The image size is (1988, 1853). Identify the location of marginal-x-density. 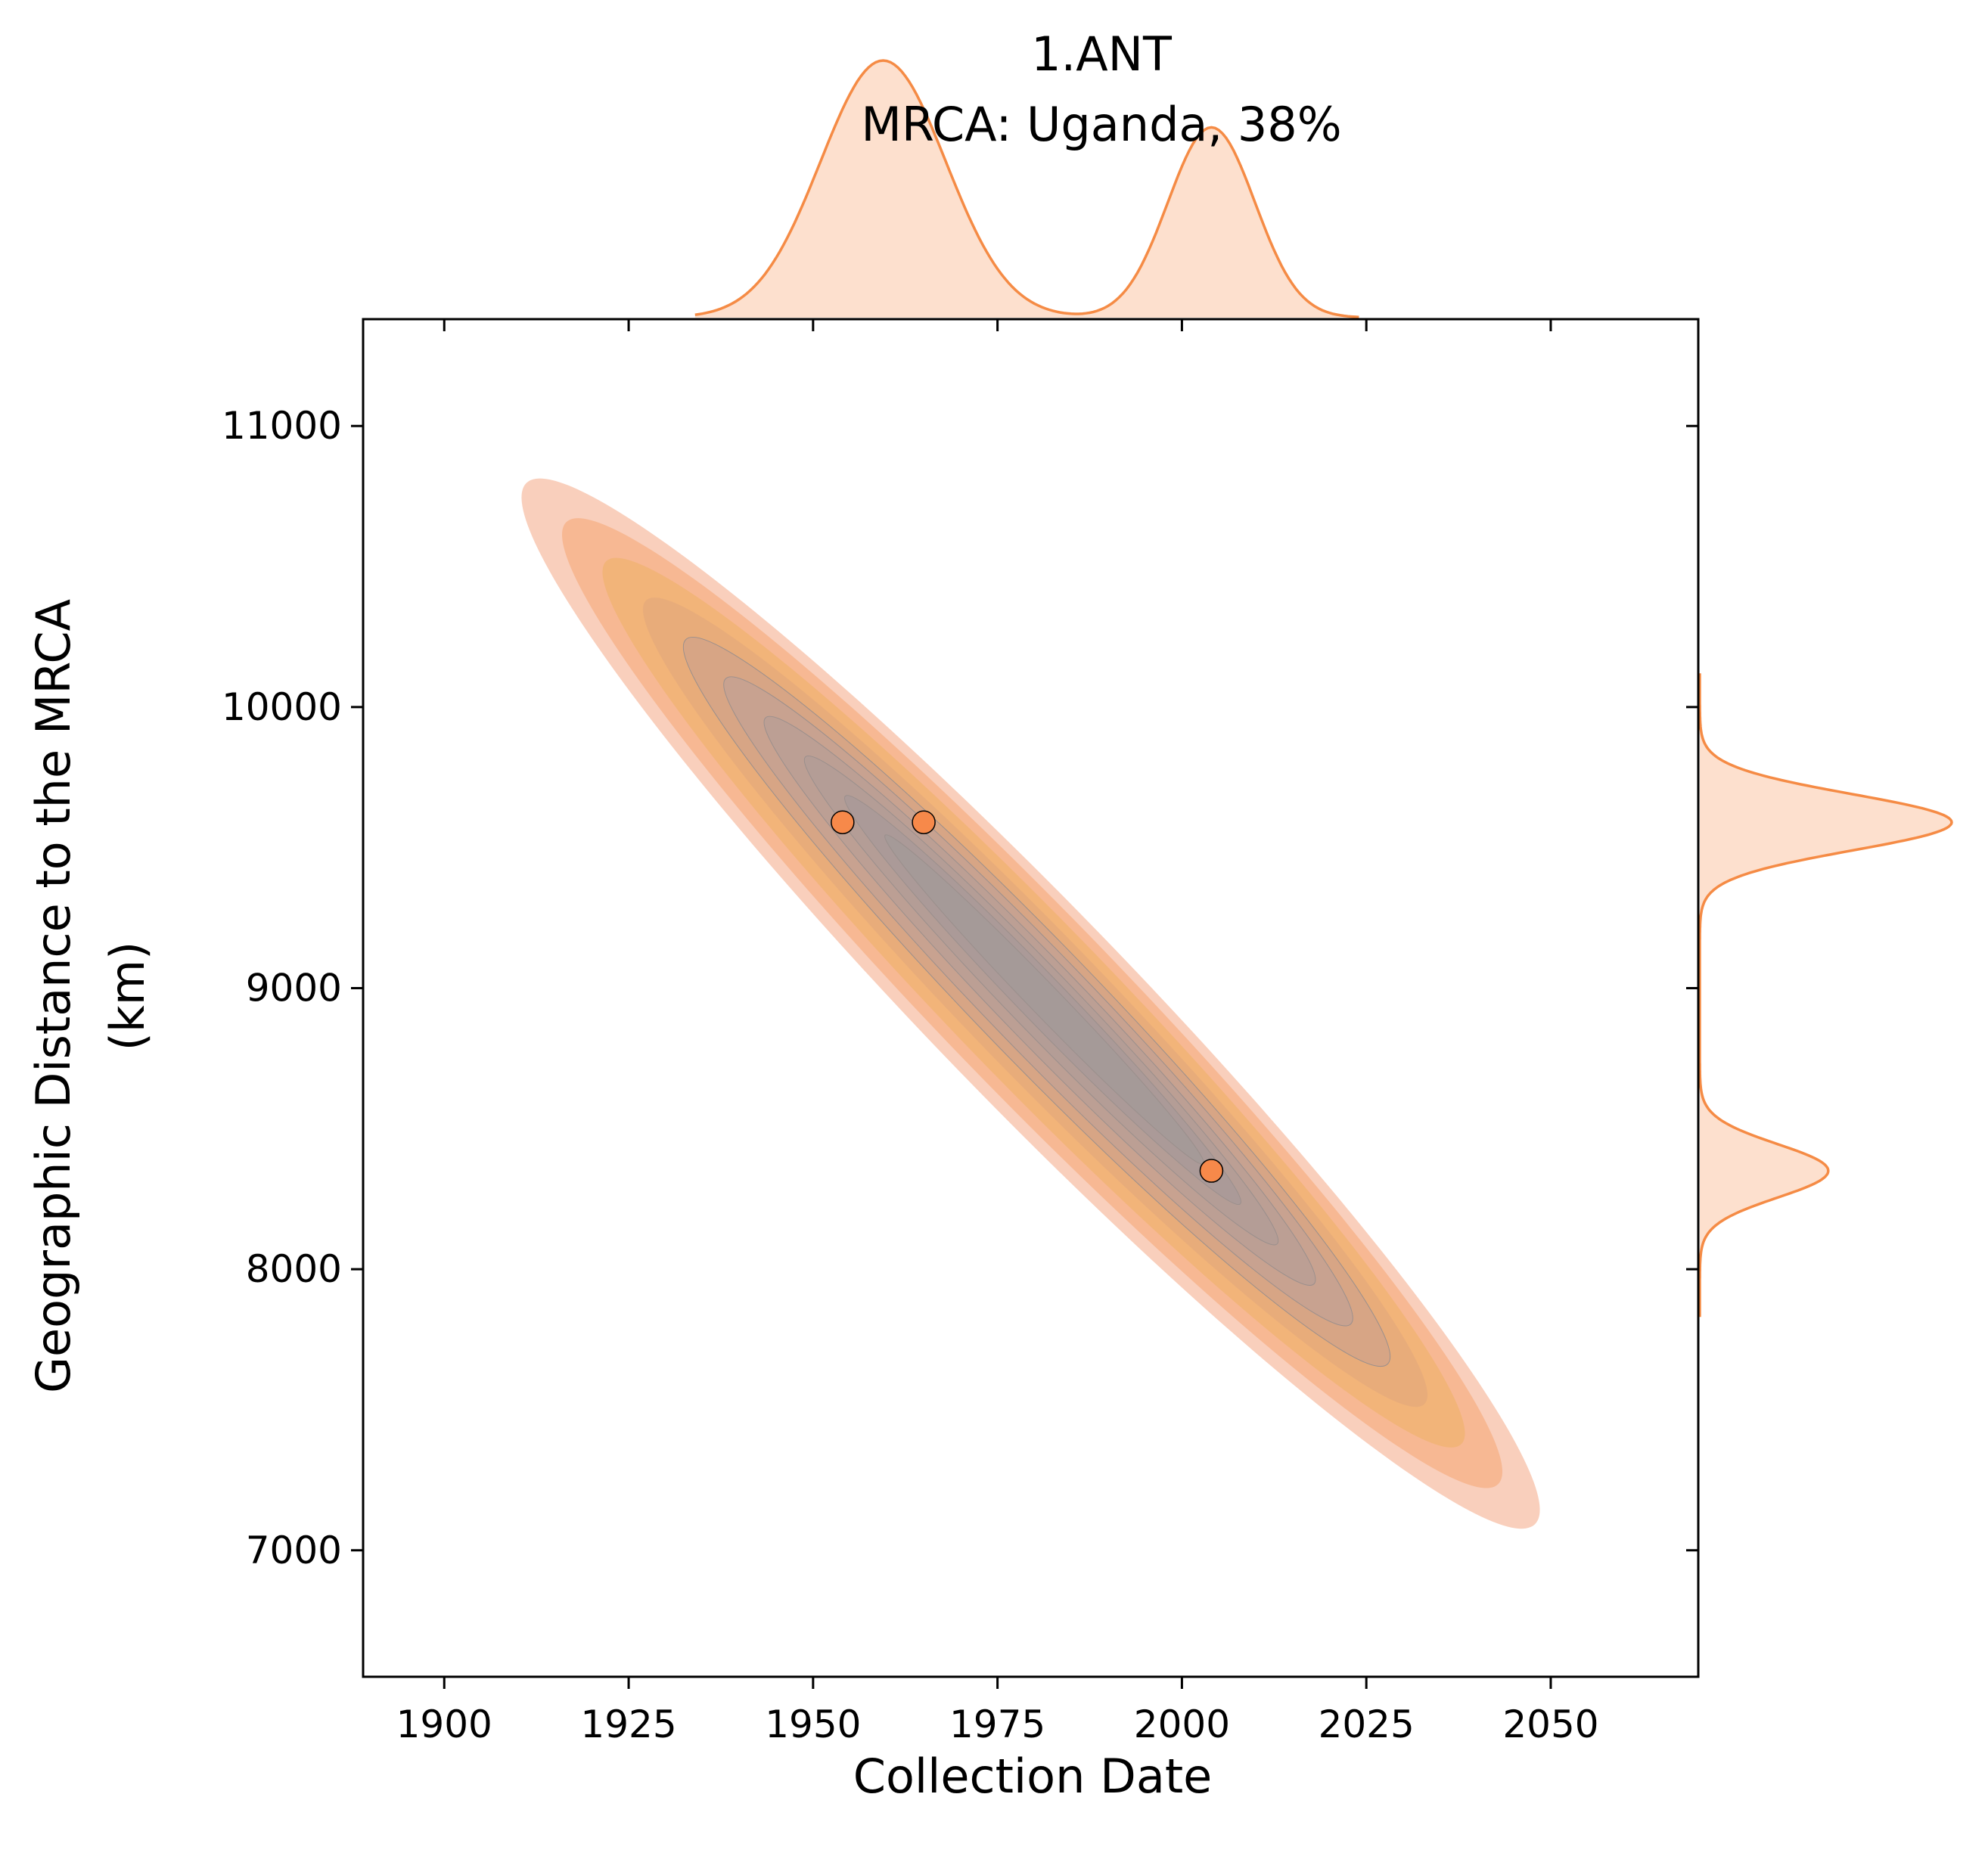
(1027, 188).